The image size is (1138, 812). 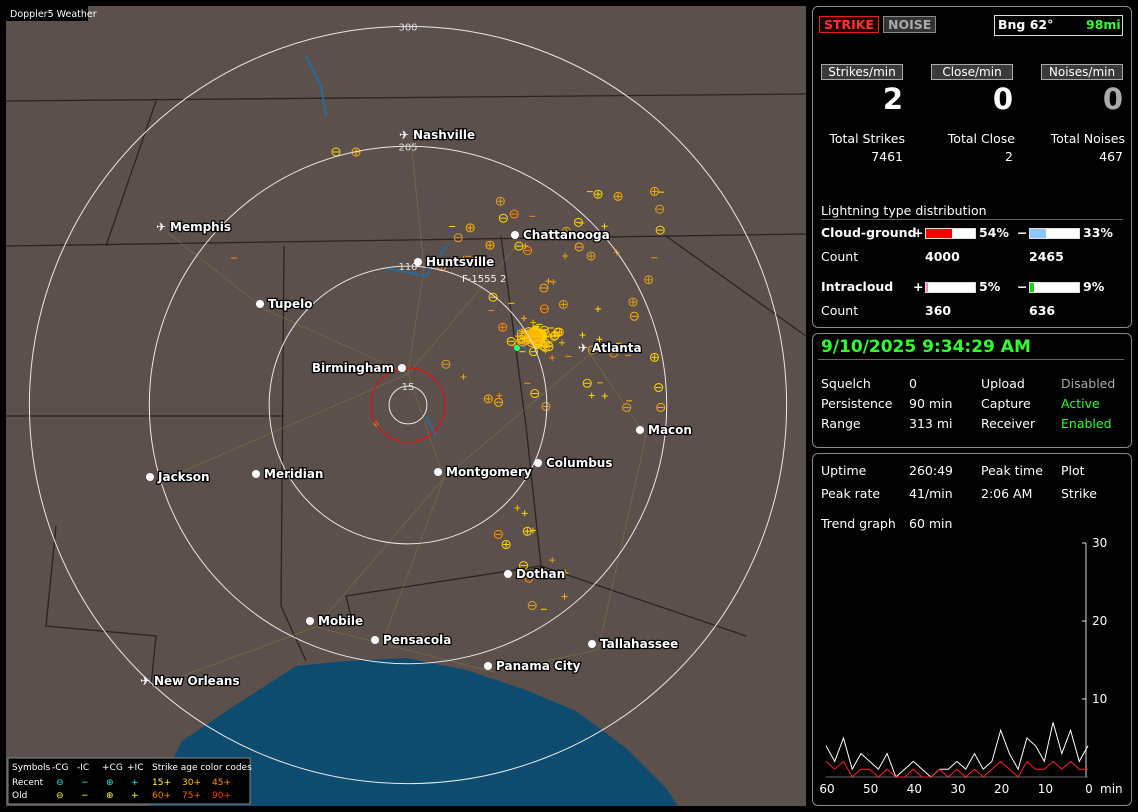 What do you see at coordinates (408, 387) in the screenshot?
I see `ring-label: 15` at bounding box center [408, 387].